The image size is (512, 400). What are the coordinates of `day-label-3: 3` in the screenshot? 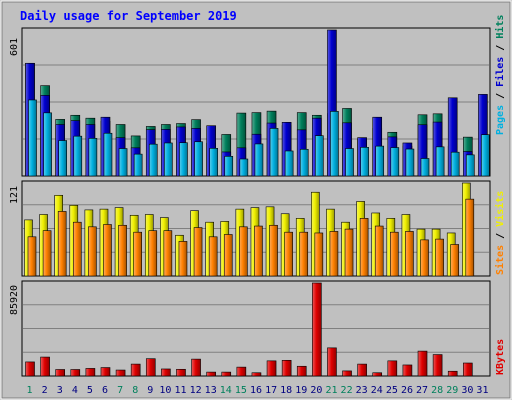 It's located at (60, 390).